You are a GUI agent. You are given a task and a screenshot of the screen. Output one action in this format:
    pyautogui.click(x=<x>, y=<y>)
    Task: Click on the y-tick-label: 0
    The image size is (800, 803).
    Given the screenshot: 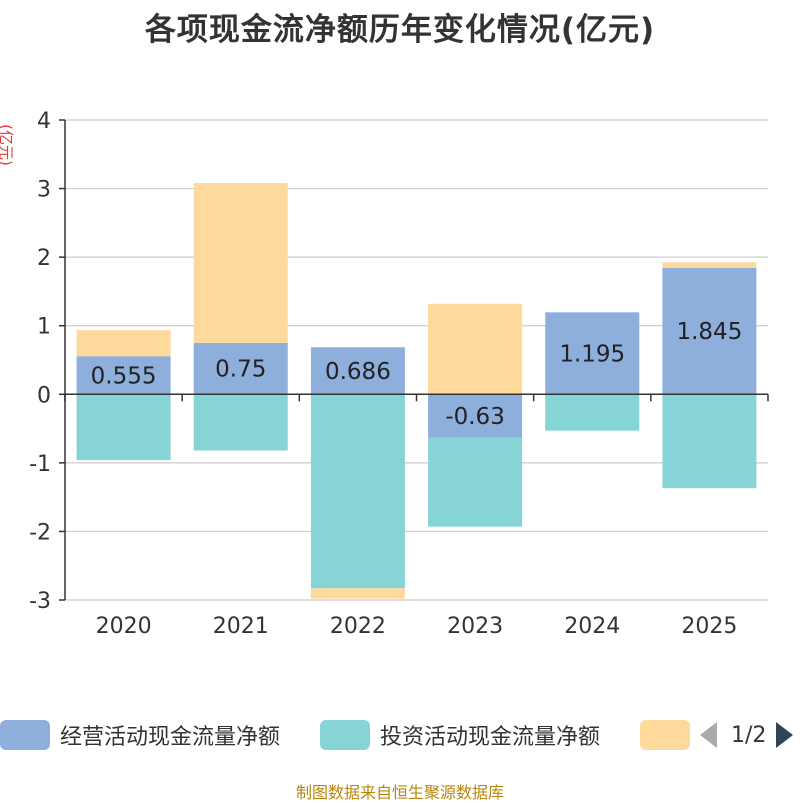 What is the action you would take?
    pyautogui.click(x=44, y=395)
    